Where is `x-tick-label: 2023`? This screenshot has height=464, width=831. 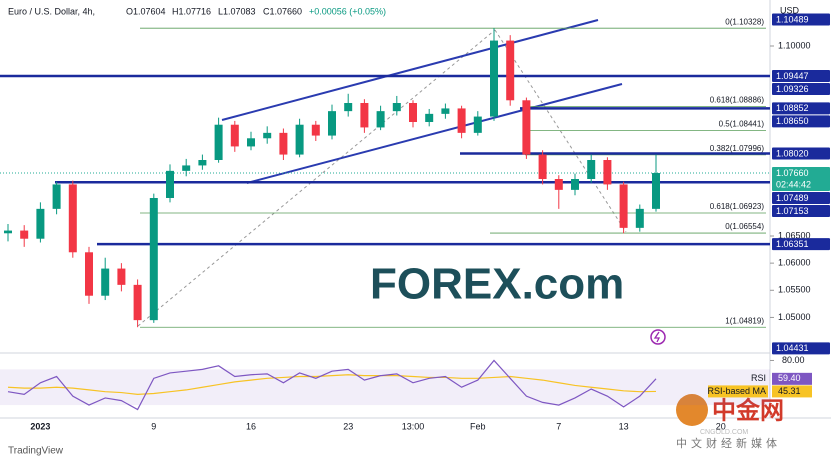 x-tick-label: 2023 is located at coordinates (40, 426).